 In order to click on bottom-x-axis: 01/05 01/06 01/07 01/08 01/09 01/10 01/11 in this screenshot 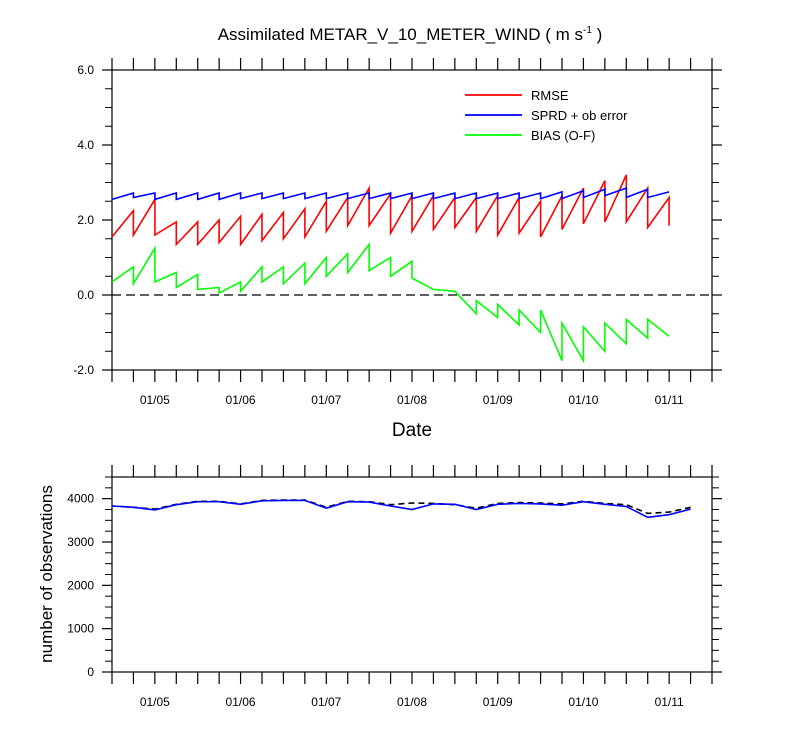, I will do `click(412, 702)`.